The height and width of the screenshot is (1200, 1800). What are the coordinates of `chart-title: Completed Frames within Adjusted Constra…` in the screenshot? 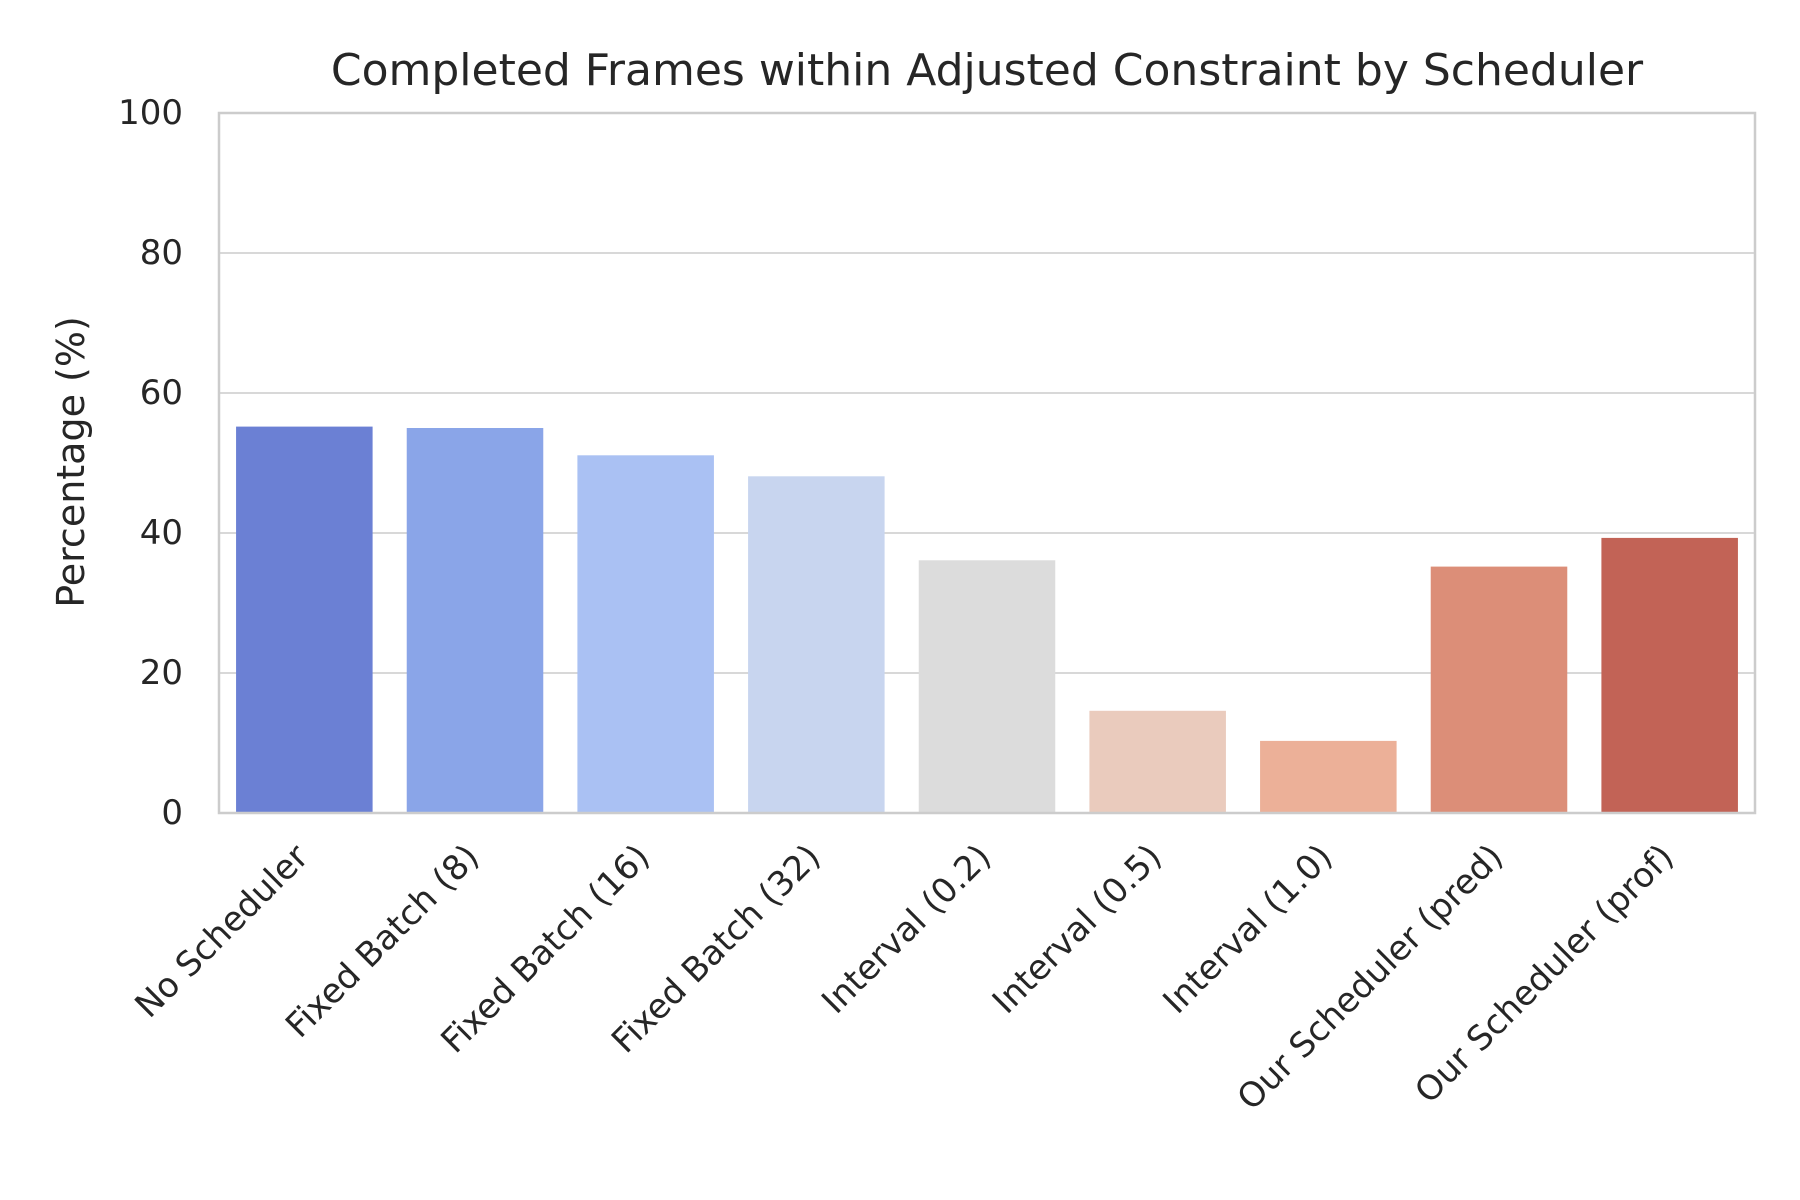 It's located at (987, 70).